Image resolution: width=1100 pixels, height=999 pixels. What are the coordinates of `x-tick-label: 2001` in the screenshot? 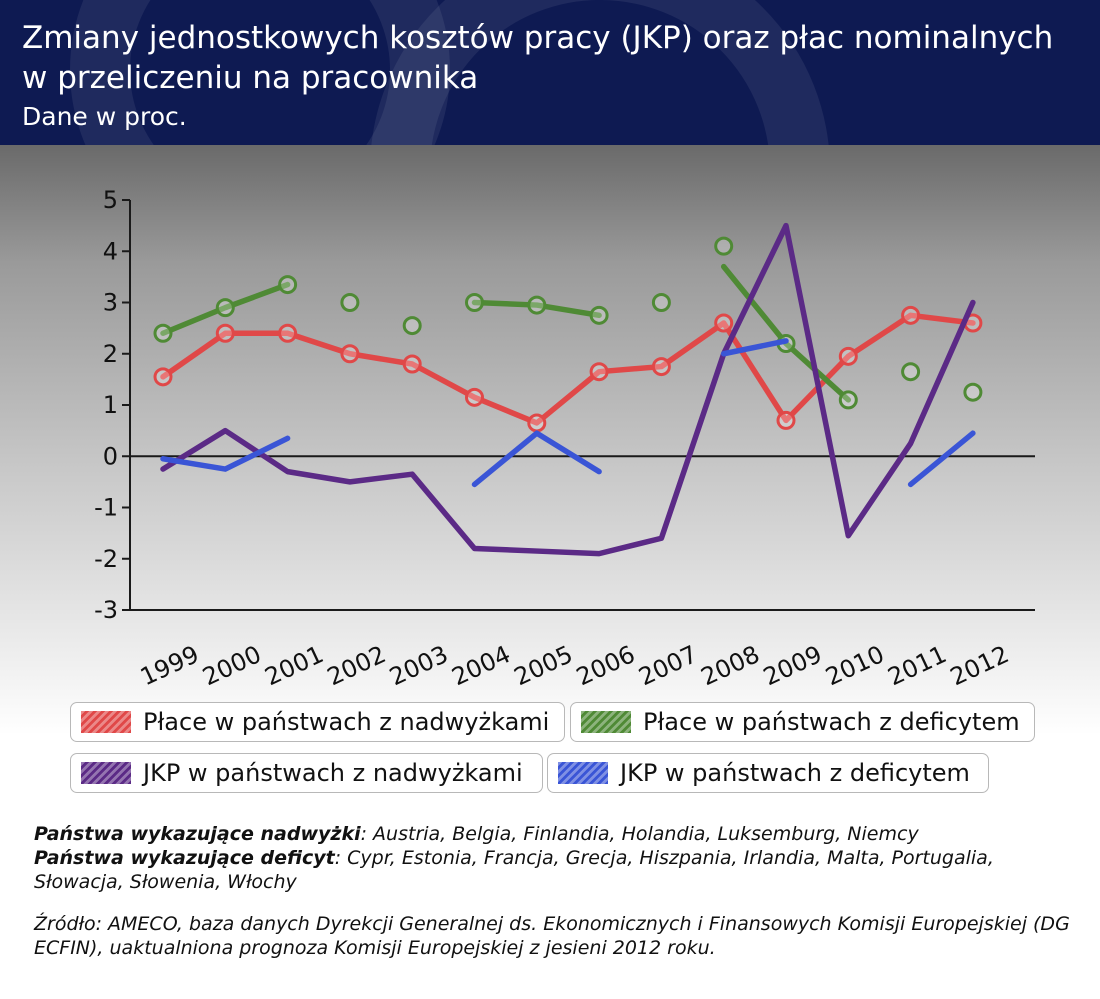 It's located at (294, 665).